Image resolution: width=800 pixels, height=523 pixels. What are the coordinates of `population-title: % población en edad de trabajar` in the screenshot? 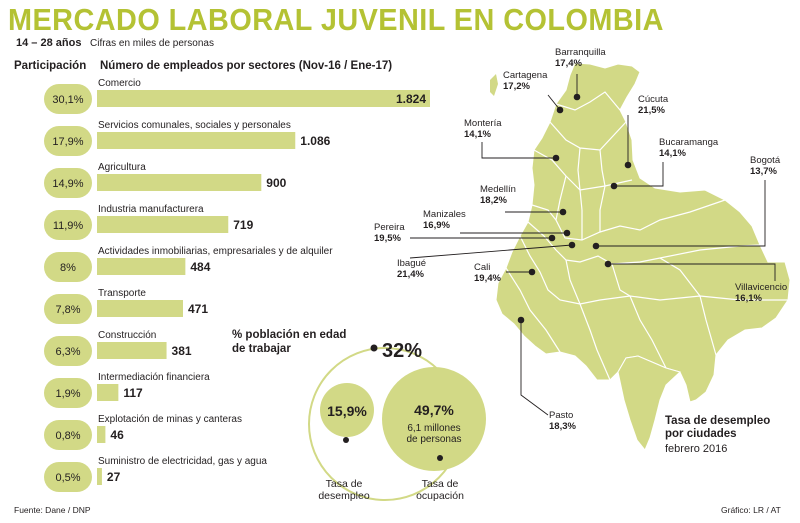 It's located at (289, 342).